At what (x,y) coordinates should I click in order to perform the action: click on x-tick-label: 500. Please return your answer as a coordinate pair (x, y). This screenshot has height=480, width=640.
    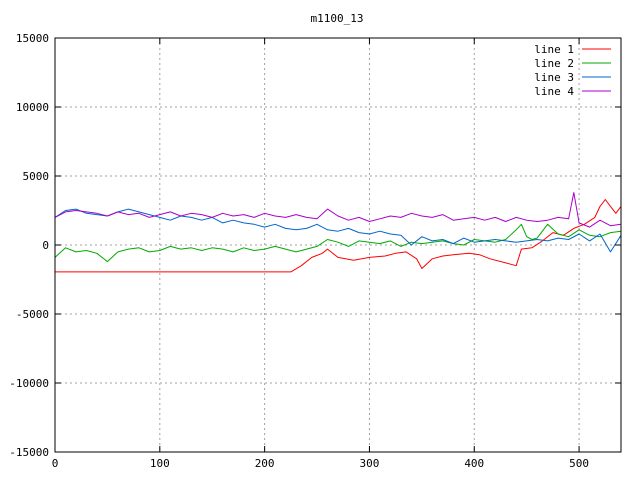
    Looking at the image, I should click on (579, 463).